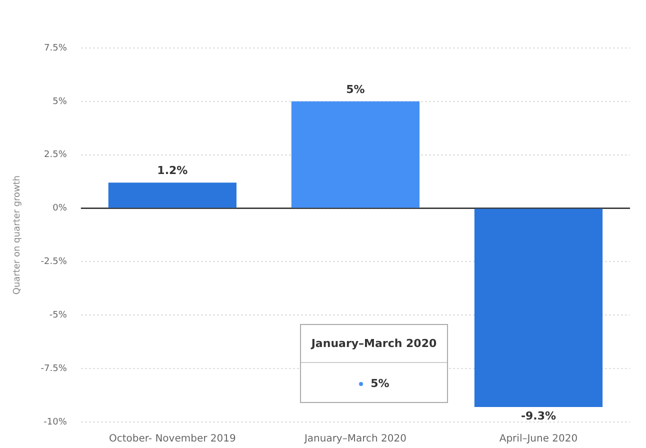 This screenshot has width=646, height=448. I want to click on y-axis-title: Quarter on quarter growth, so click(17, 235).